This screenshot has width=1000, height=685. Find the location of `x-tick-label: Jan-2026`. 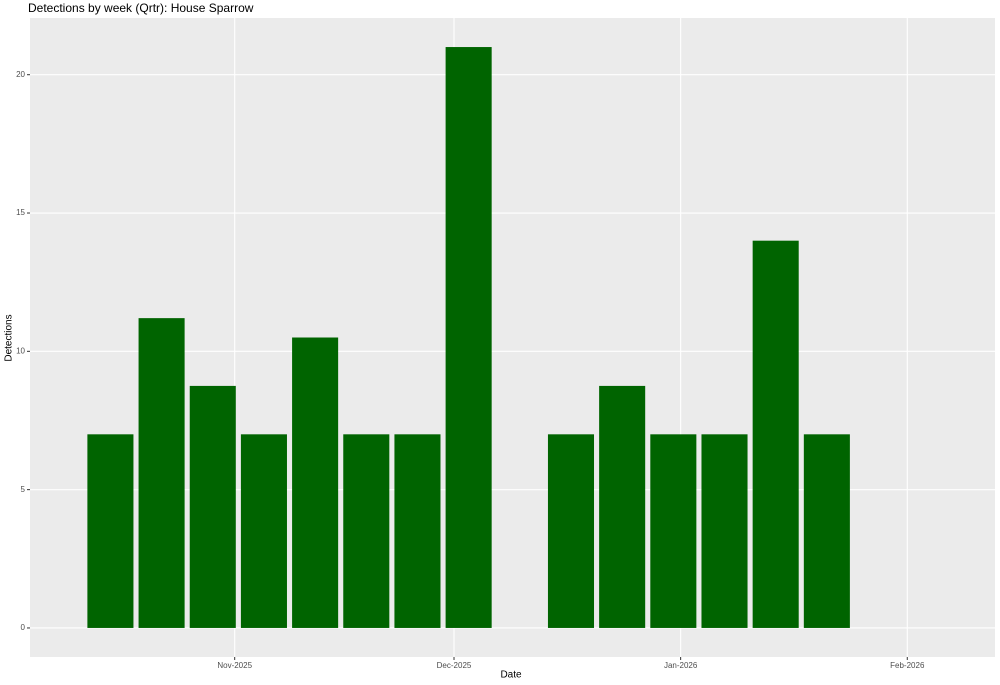

x-tick-label: Jan-2026 is located at coordinates (681, 665).